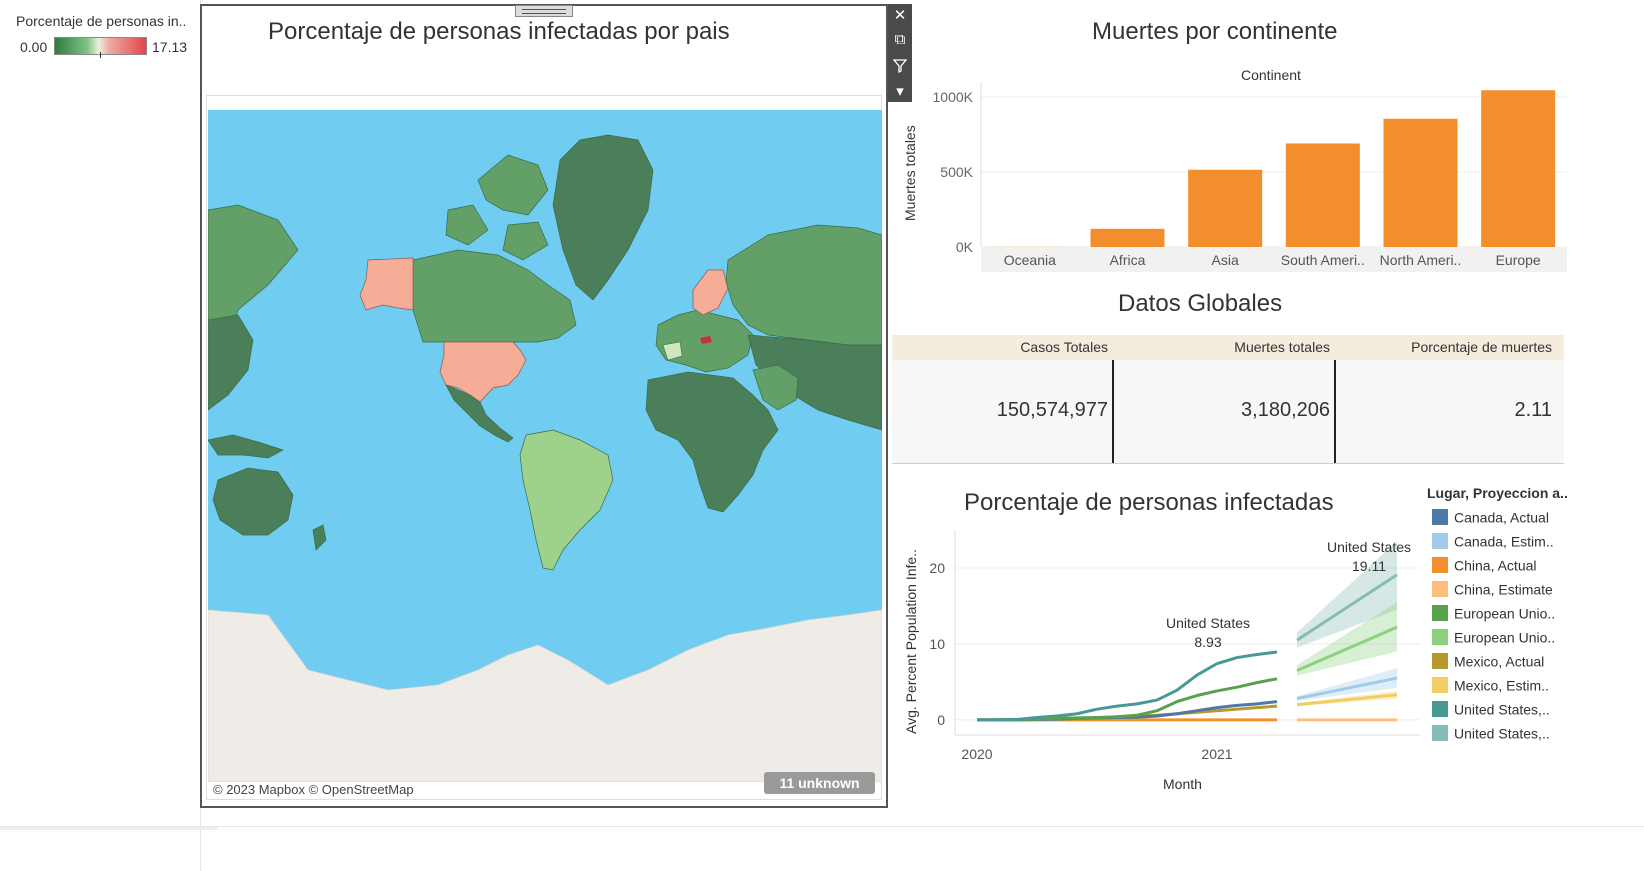 This screenshot has height=871, width=1644. What do you see at coordinates (775, 387) in the screenshot?
I see `map-region-middle-east` at bounding box center [775, 387].